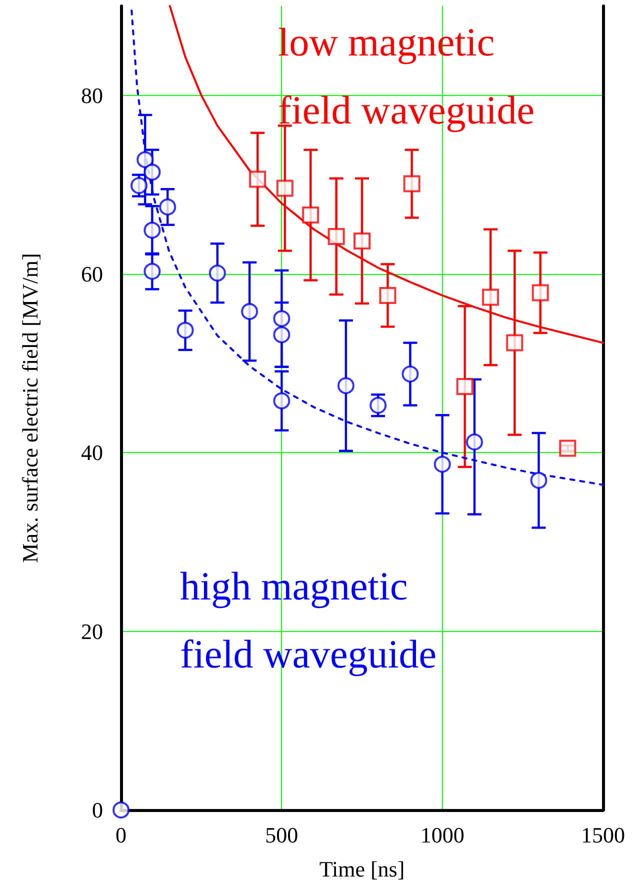 The height and width of the screenshot is (888, 637). What do you see at coordinates (603, 835) in the screenshot?
I see `x-tick-label: 1500` at bounding box center [603, 835].